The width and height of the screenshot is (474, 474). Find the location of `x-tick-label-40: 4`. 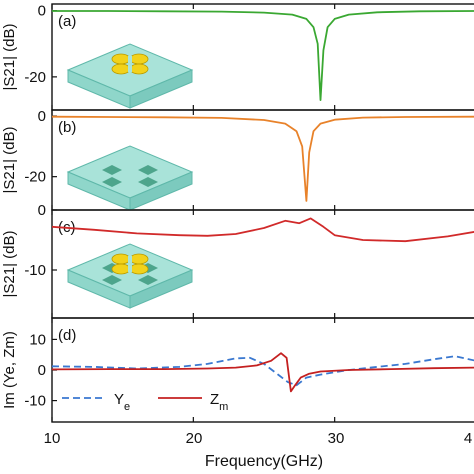

x-tick-label-40: 4 is located at coordinates (468, 438).